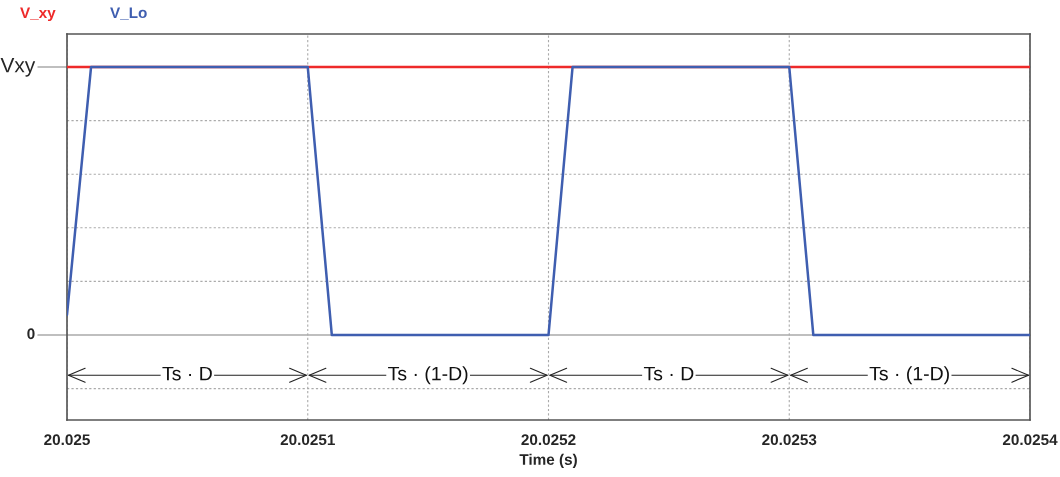 This screenshot has height=477, width=1060. I want to click on x-tick-label: 20.025, so click(67, 440).